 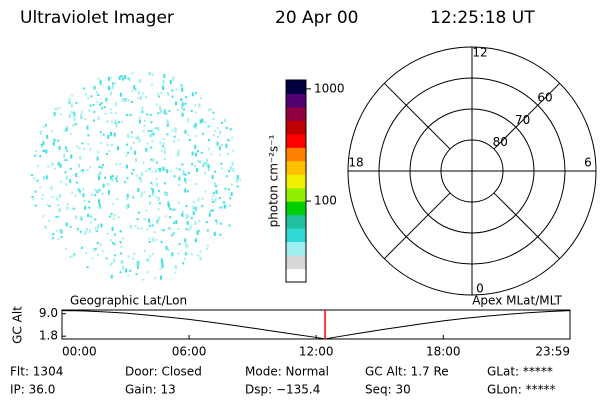 I want to click on lat-label: 70, so click(x=522, y=120).